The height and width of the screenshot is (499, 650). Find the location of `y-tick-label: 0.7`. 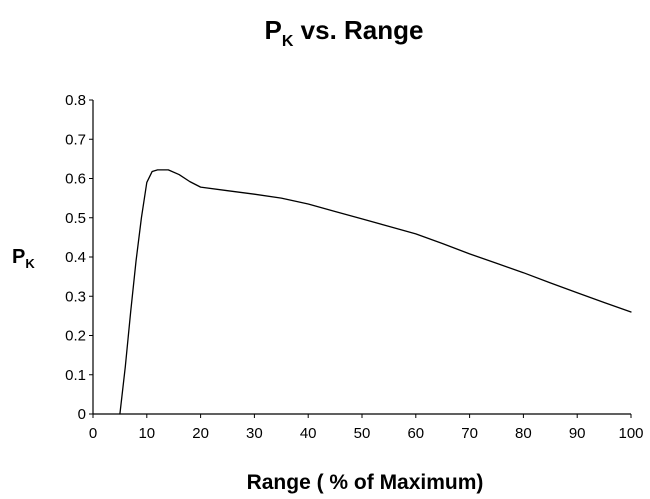

y-tick-label: 0.7 is located at coordinates (75, 139).